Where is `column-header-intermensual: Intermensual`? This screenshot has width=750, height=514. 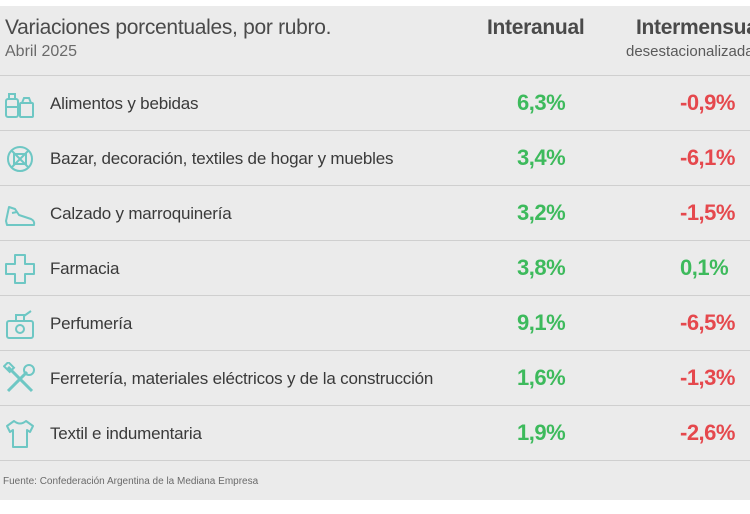 column-header-intermensual: Intermensual is located at coordinates (693, 27).